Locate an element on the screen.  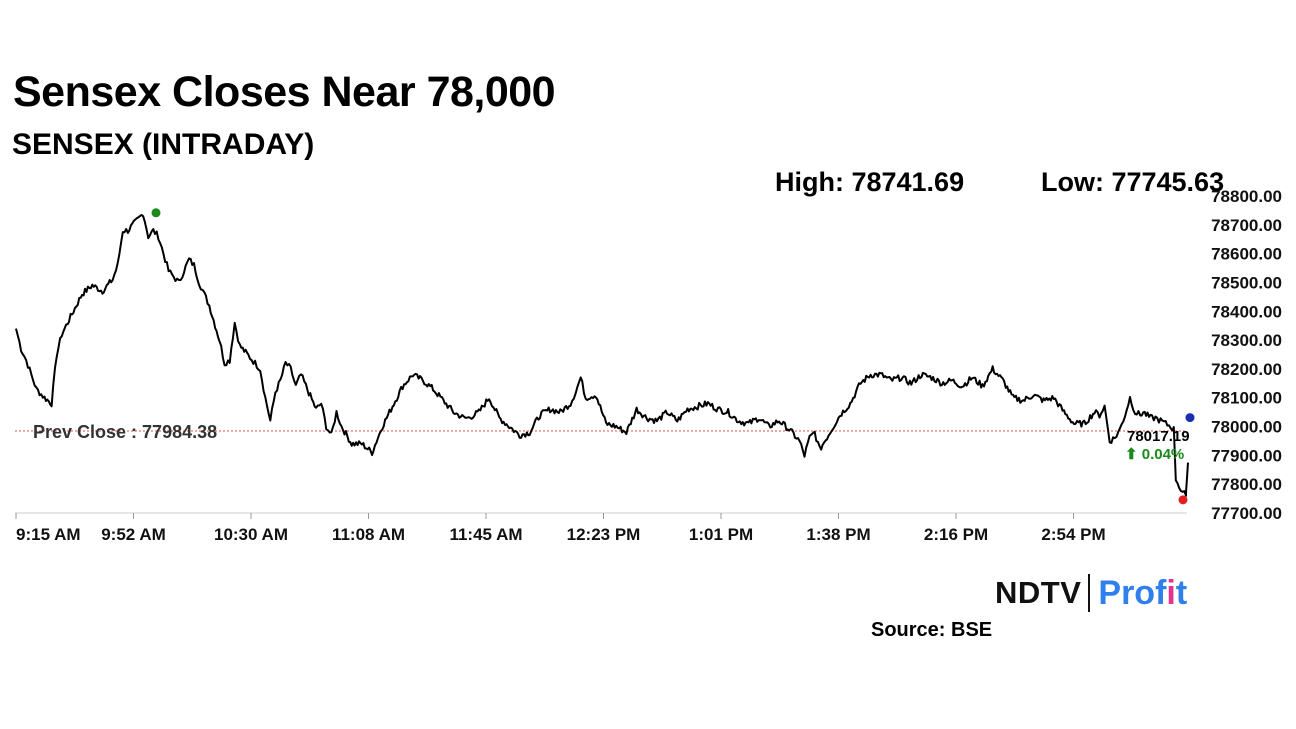
high-label: High: 78741.69 is located at coordinates (870, 182).